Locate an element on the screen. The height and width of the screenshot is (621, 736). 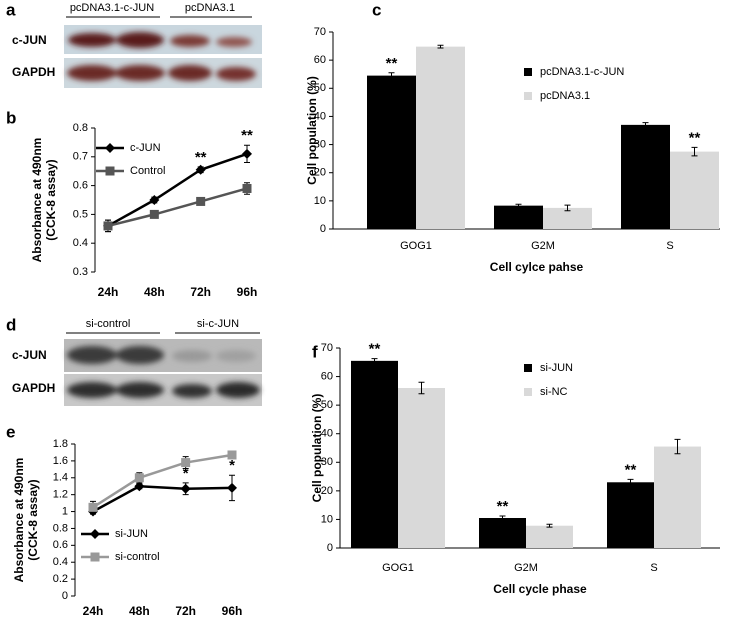
legend-label: si-JUN is located at coordinates (131, 534).